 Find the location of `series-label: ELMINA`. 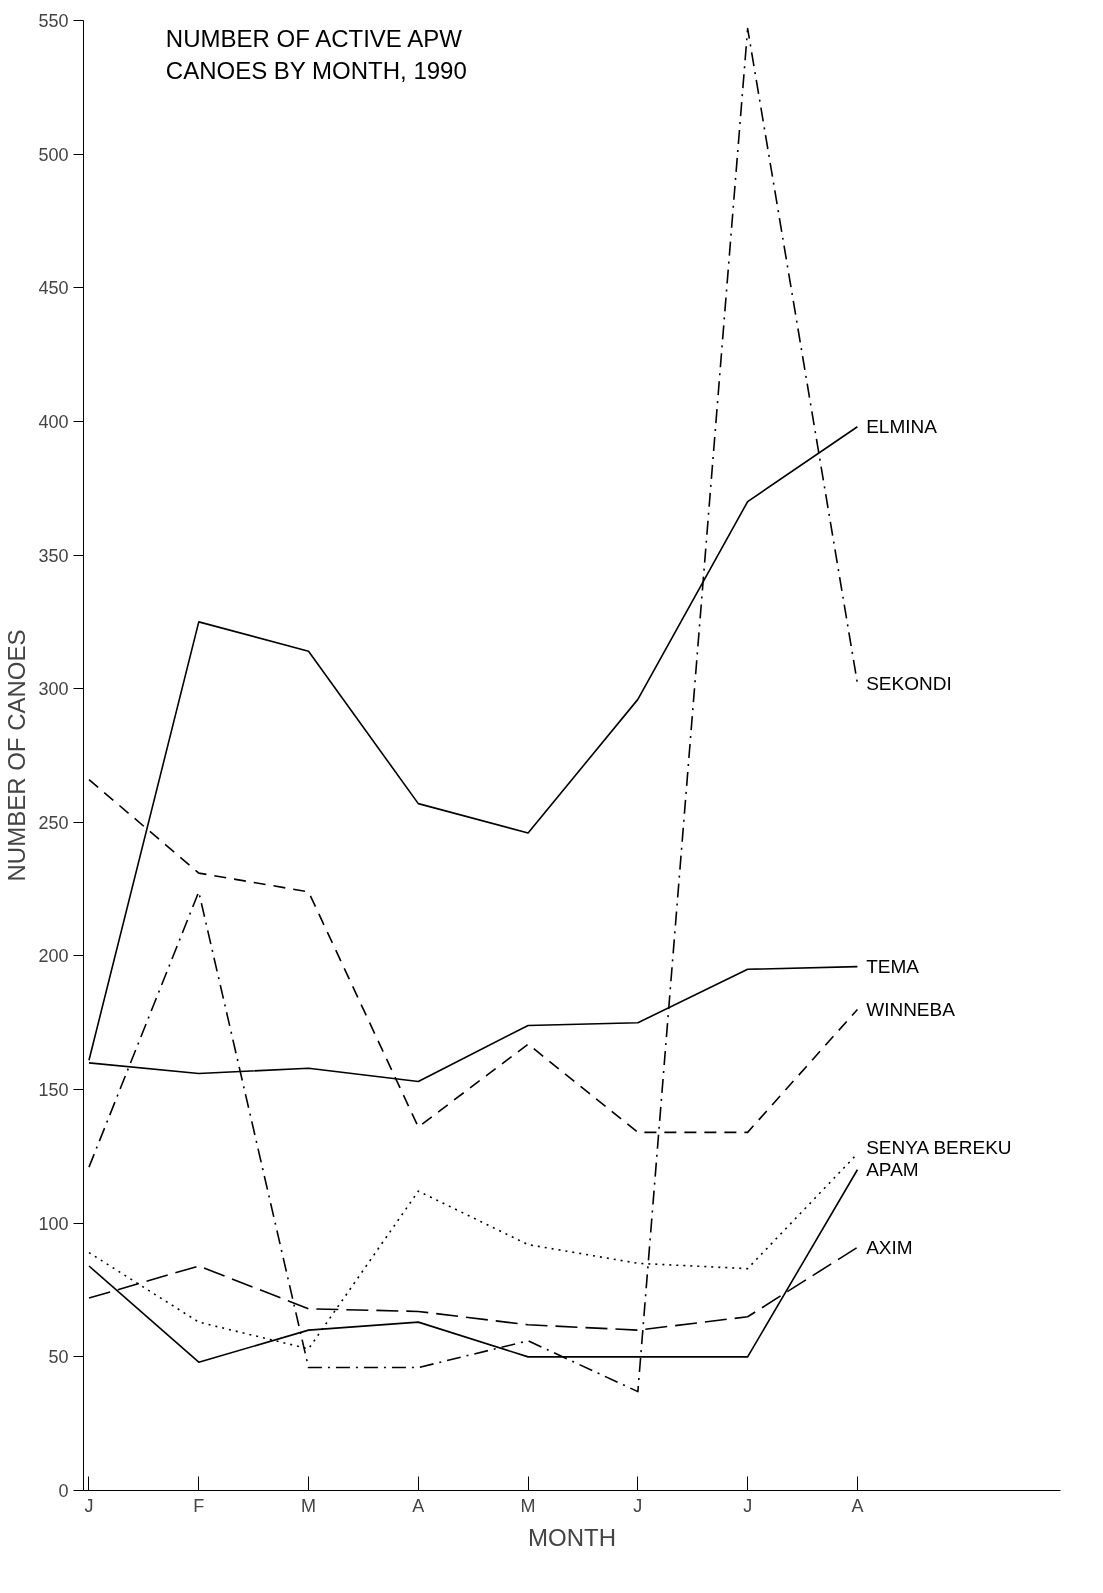

series-label: ELMINA is located at coordinates (902, 427).